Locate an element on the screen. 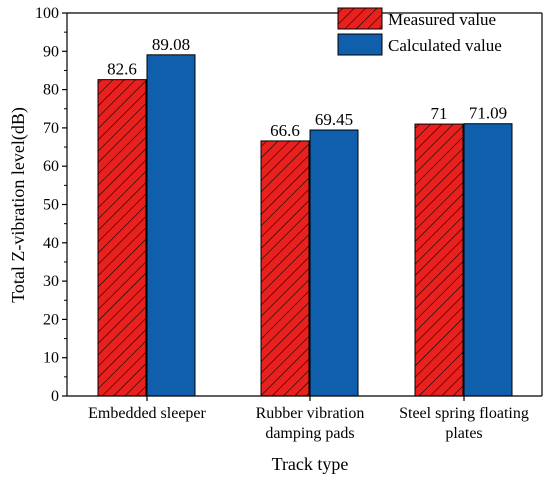  legend: Measured value Calculated value is located at coordinates (419, 31).